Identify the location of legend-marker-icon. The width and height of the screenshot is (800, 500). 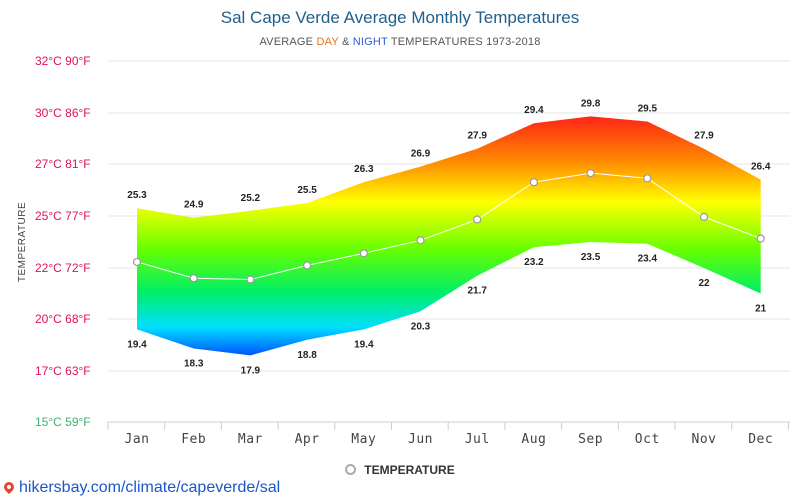
(351, 469).